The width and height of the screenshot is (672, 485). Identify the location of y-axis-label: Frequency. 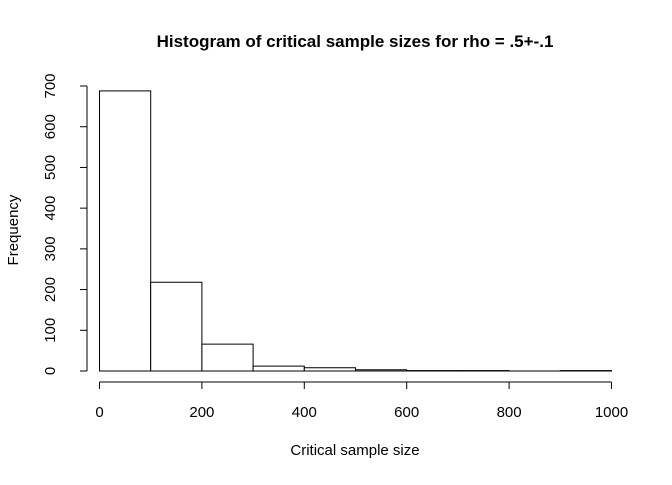
(13, 229).